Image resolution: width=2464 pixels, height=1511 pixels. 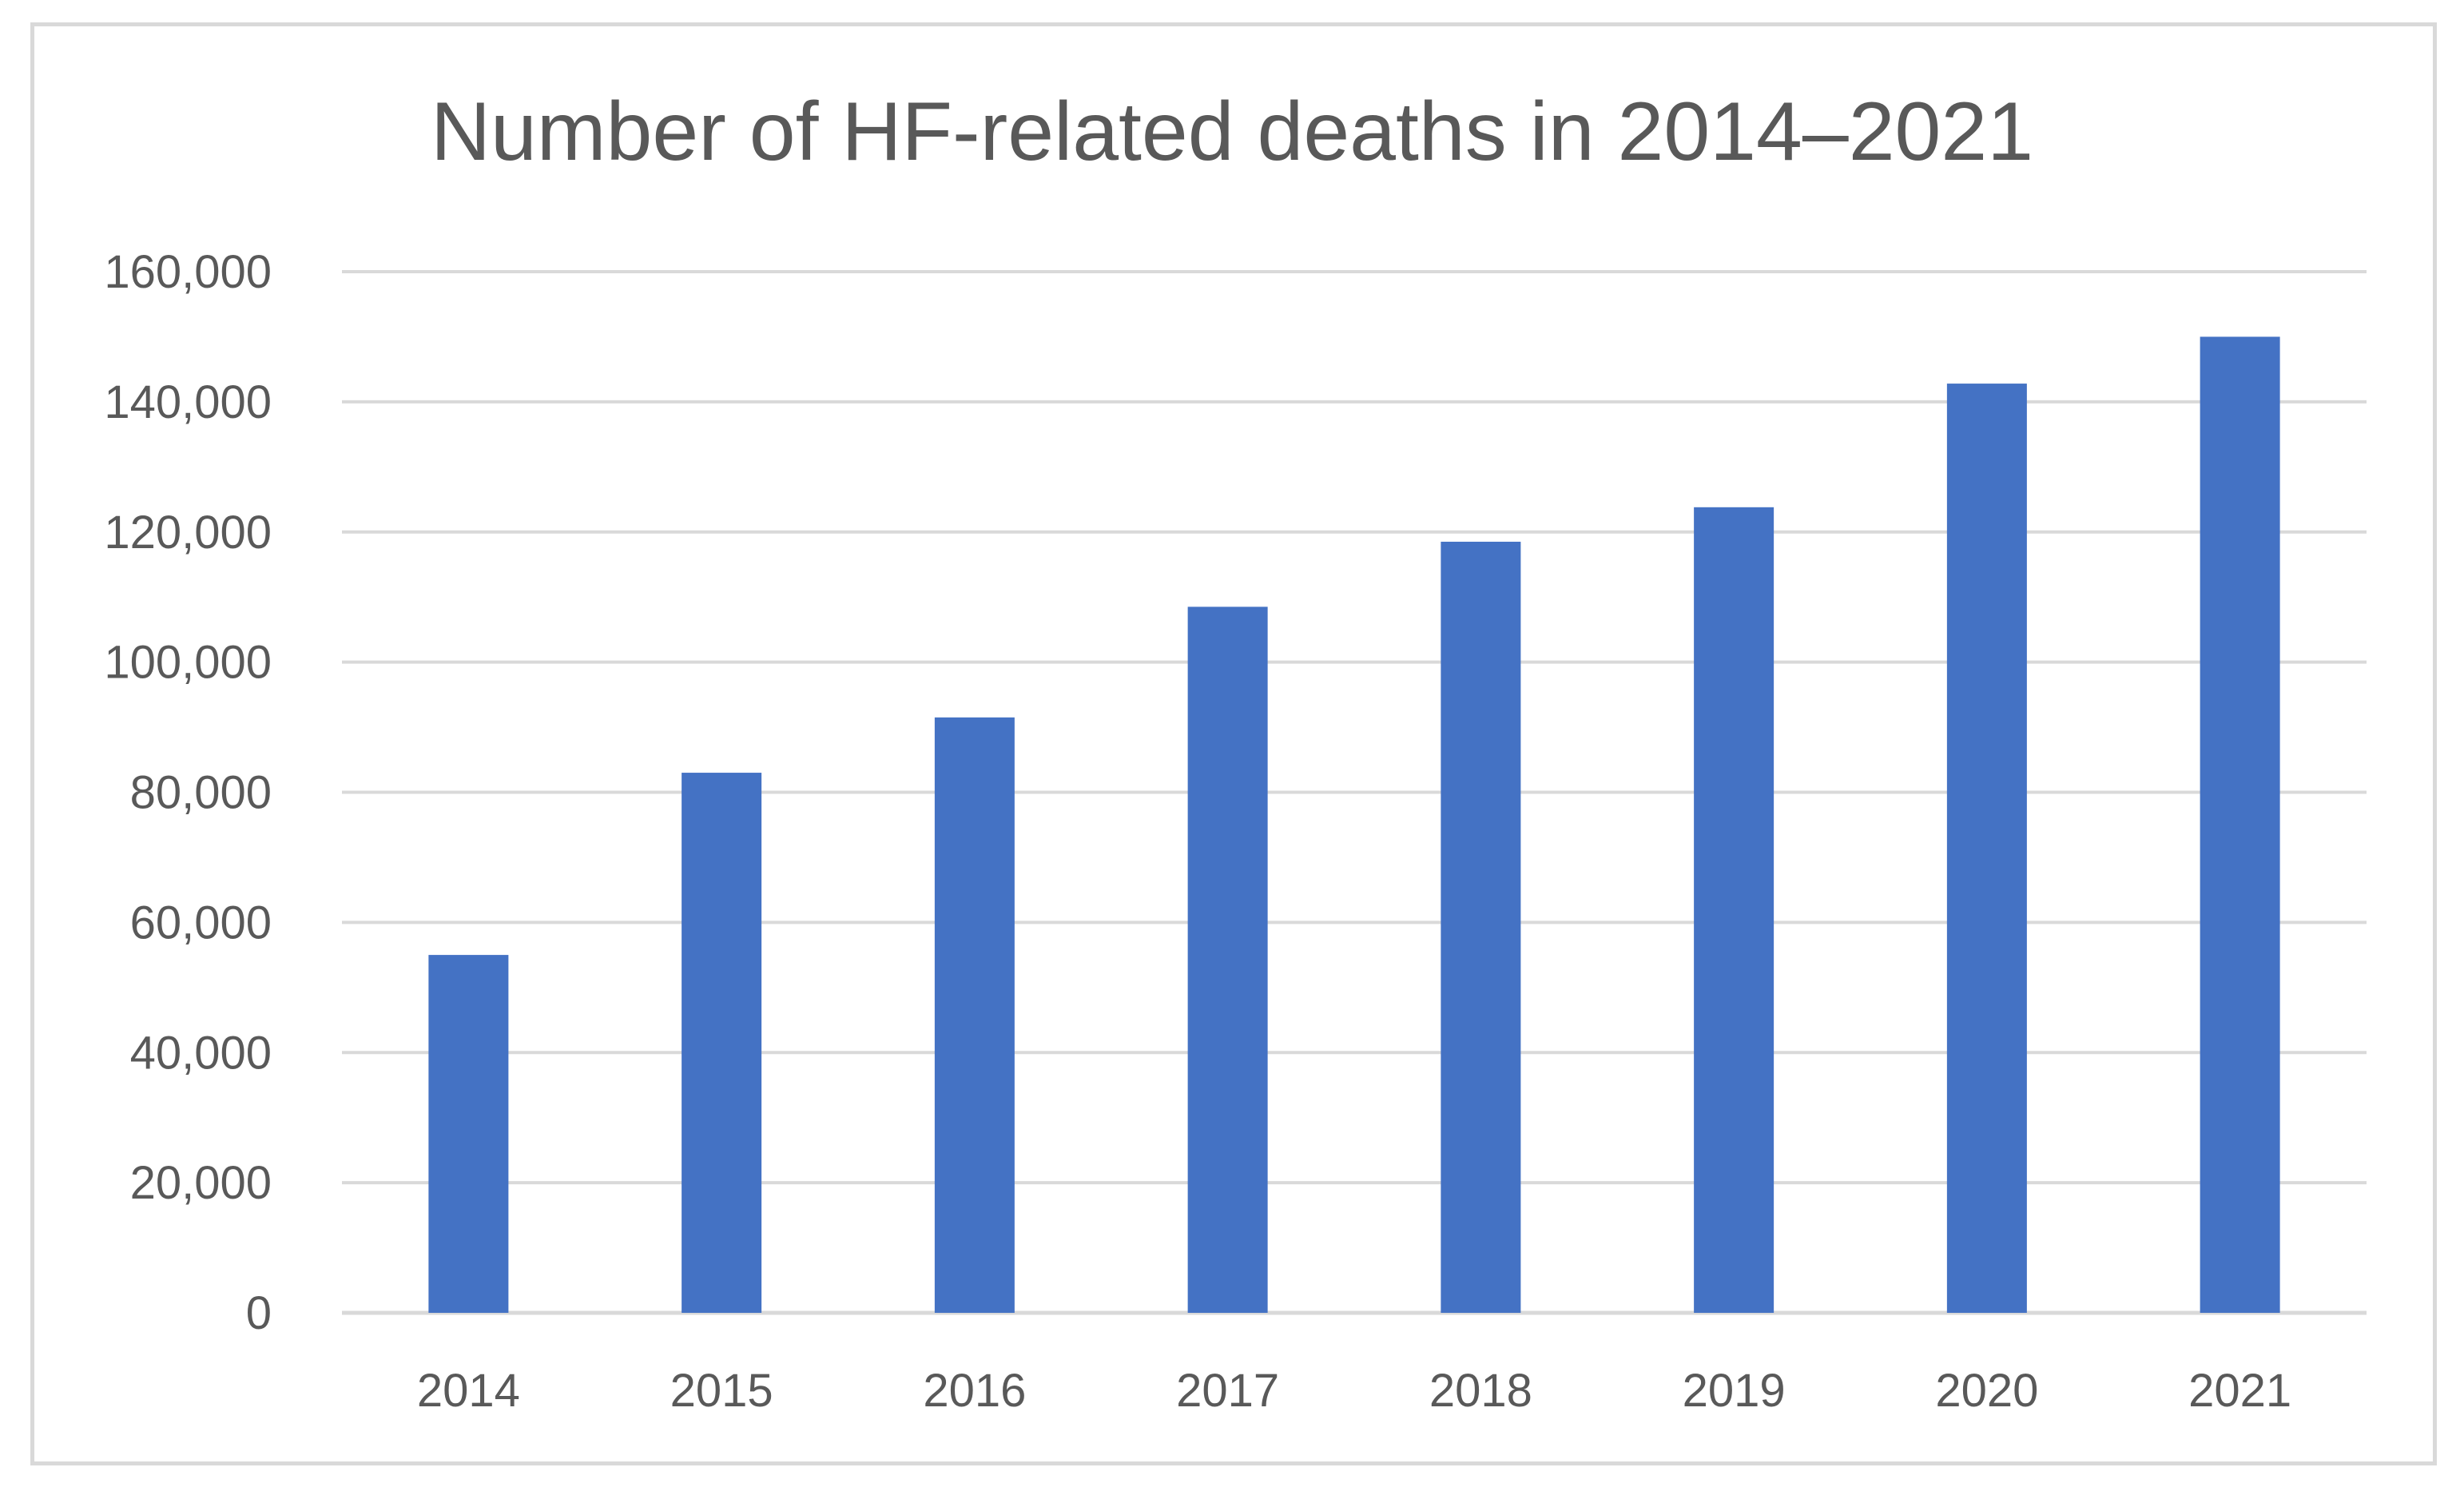 I want to click on y-tick-label: 140,000, so click(x=188, y=402).